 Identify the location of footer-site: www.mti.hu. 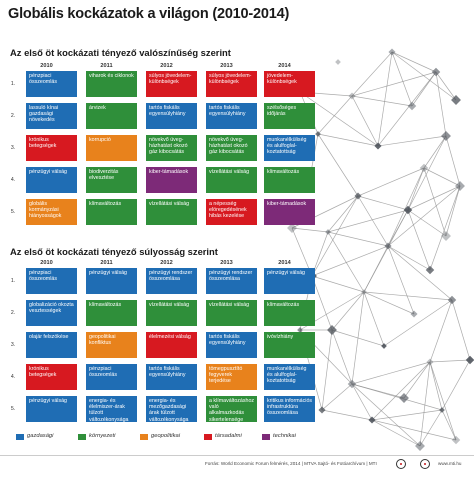
(450, 463).